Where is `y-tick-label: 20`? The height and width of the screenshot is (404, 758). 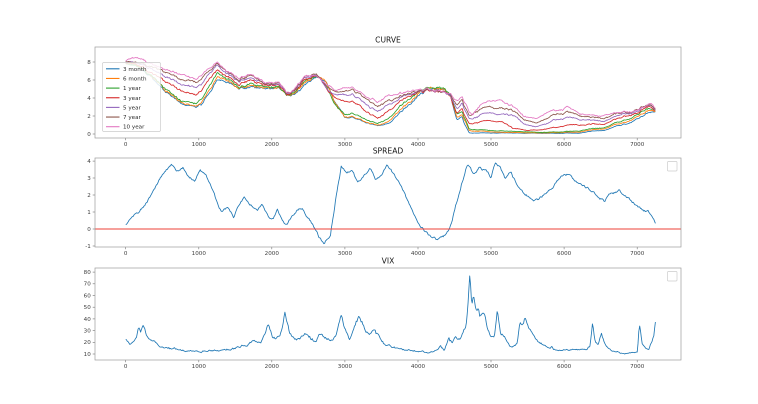
y-tick-label: 20 is located at coordinates (88, 343).